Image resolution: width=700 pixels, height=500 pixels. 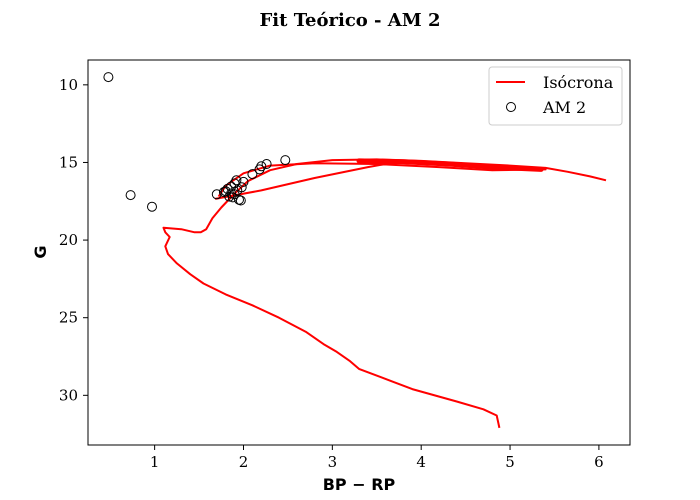 What do you see at coordinates (68, 162) in the screenshot?
I see `y-tick-label: 15` at bounding box center [68, 162].